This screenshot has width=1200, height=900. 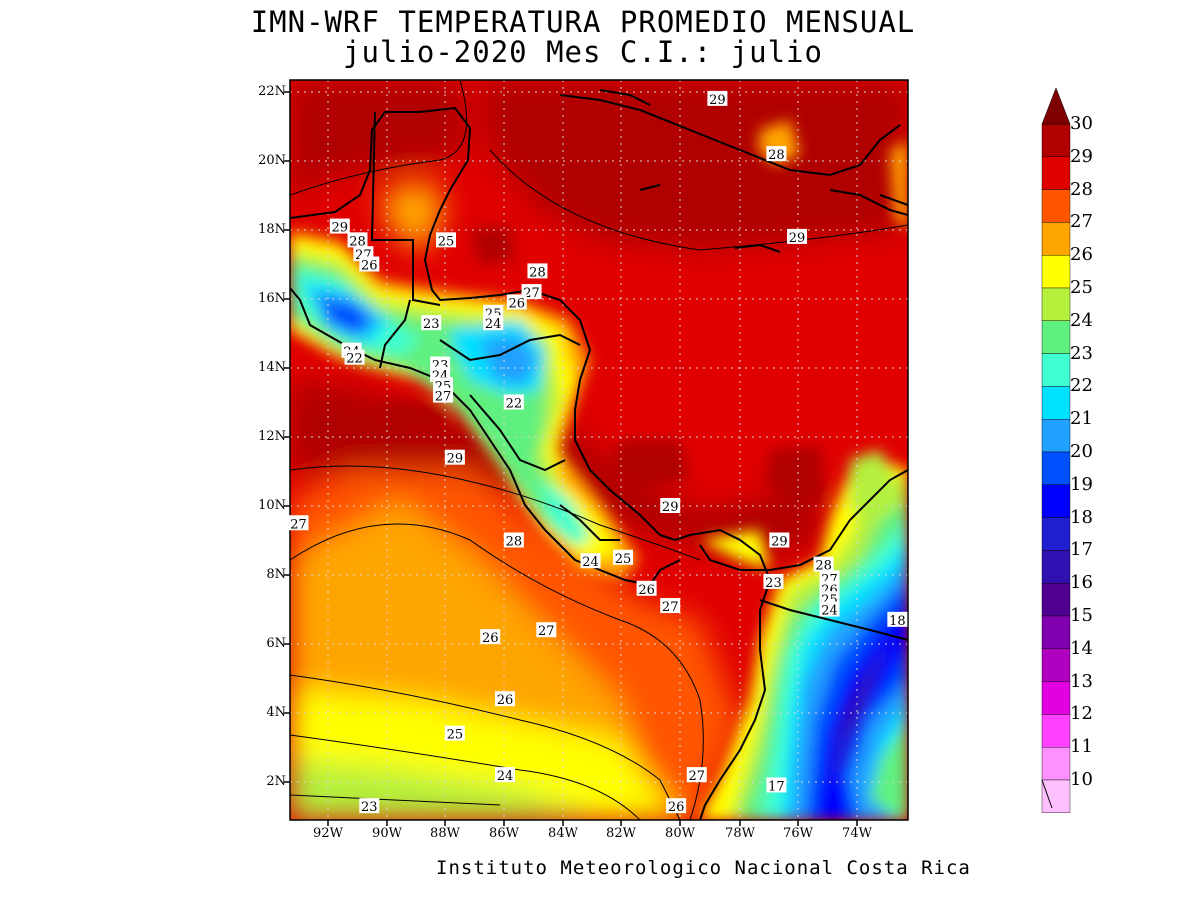 I want to click on colorbar-label: 29, so click(x=1081, y=156).